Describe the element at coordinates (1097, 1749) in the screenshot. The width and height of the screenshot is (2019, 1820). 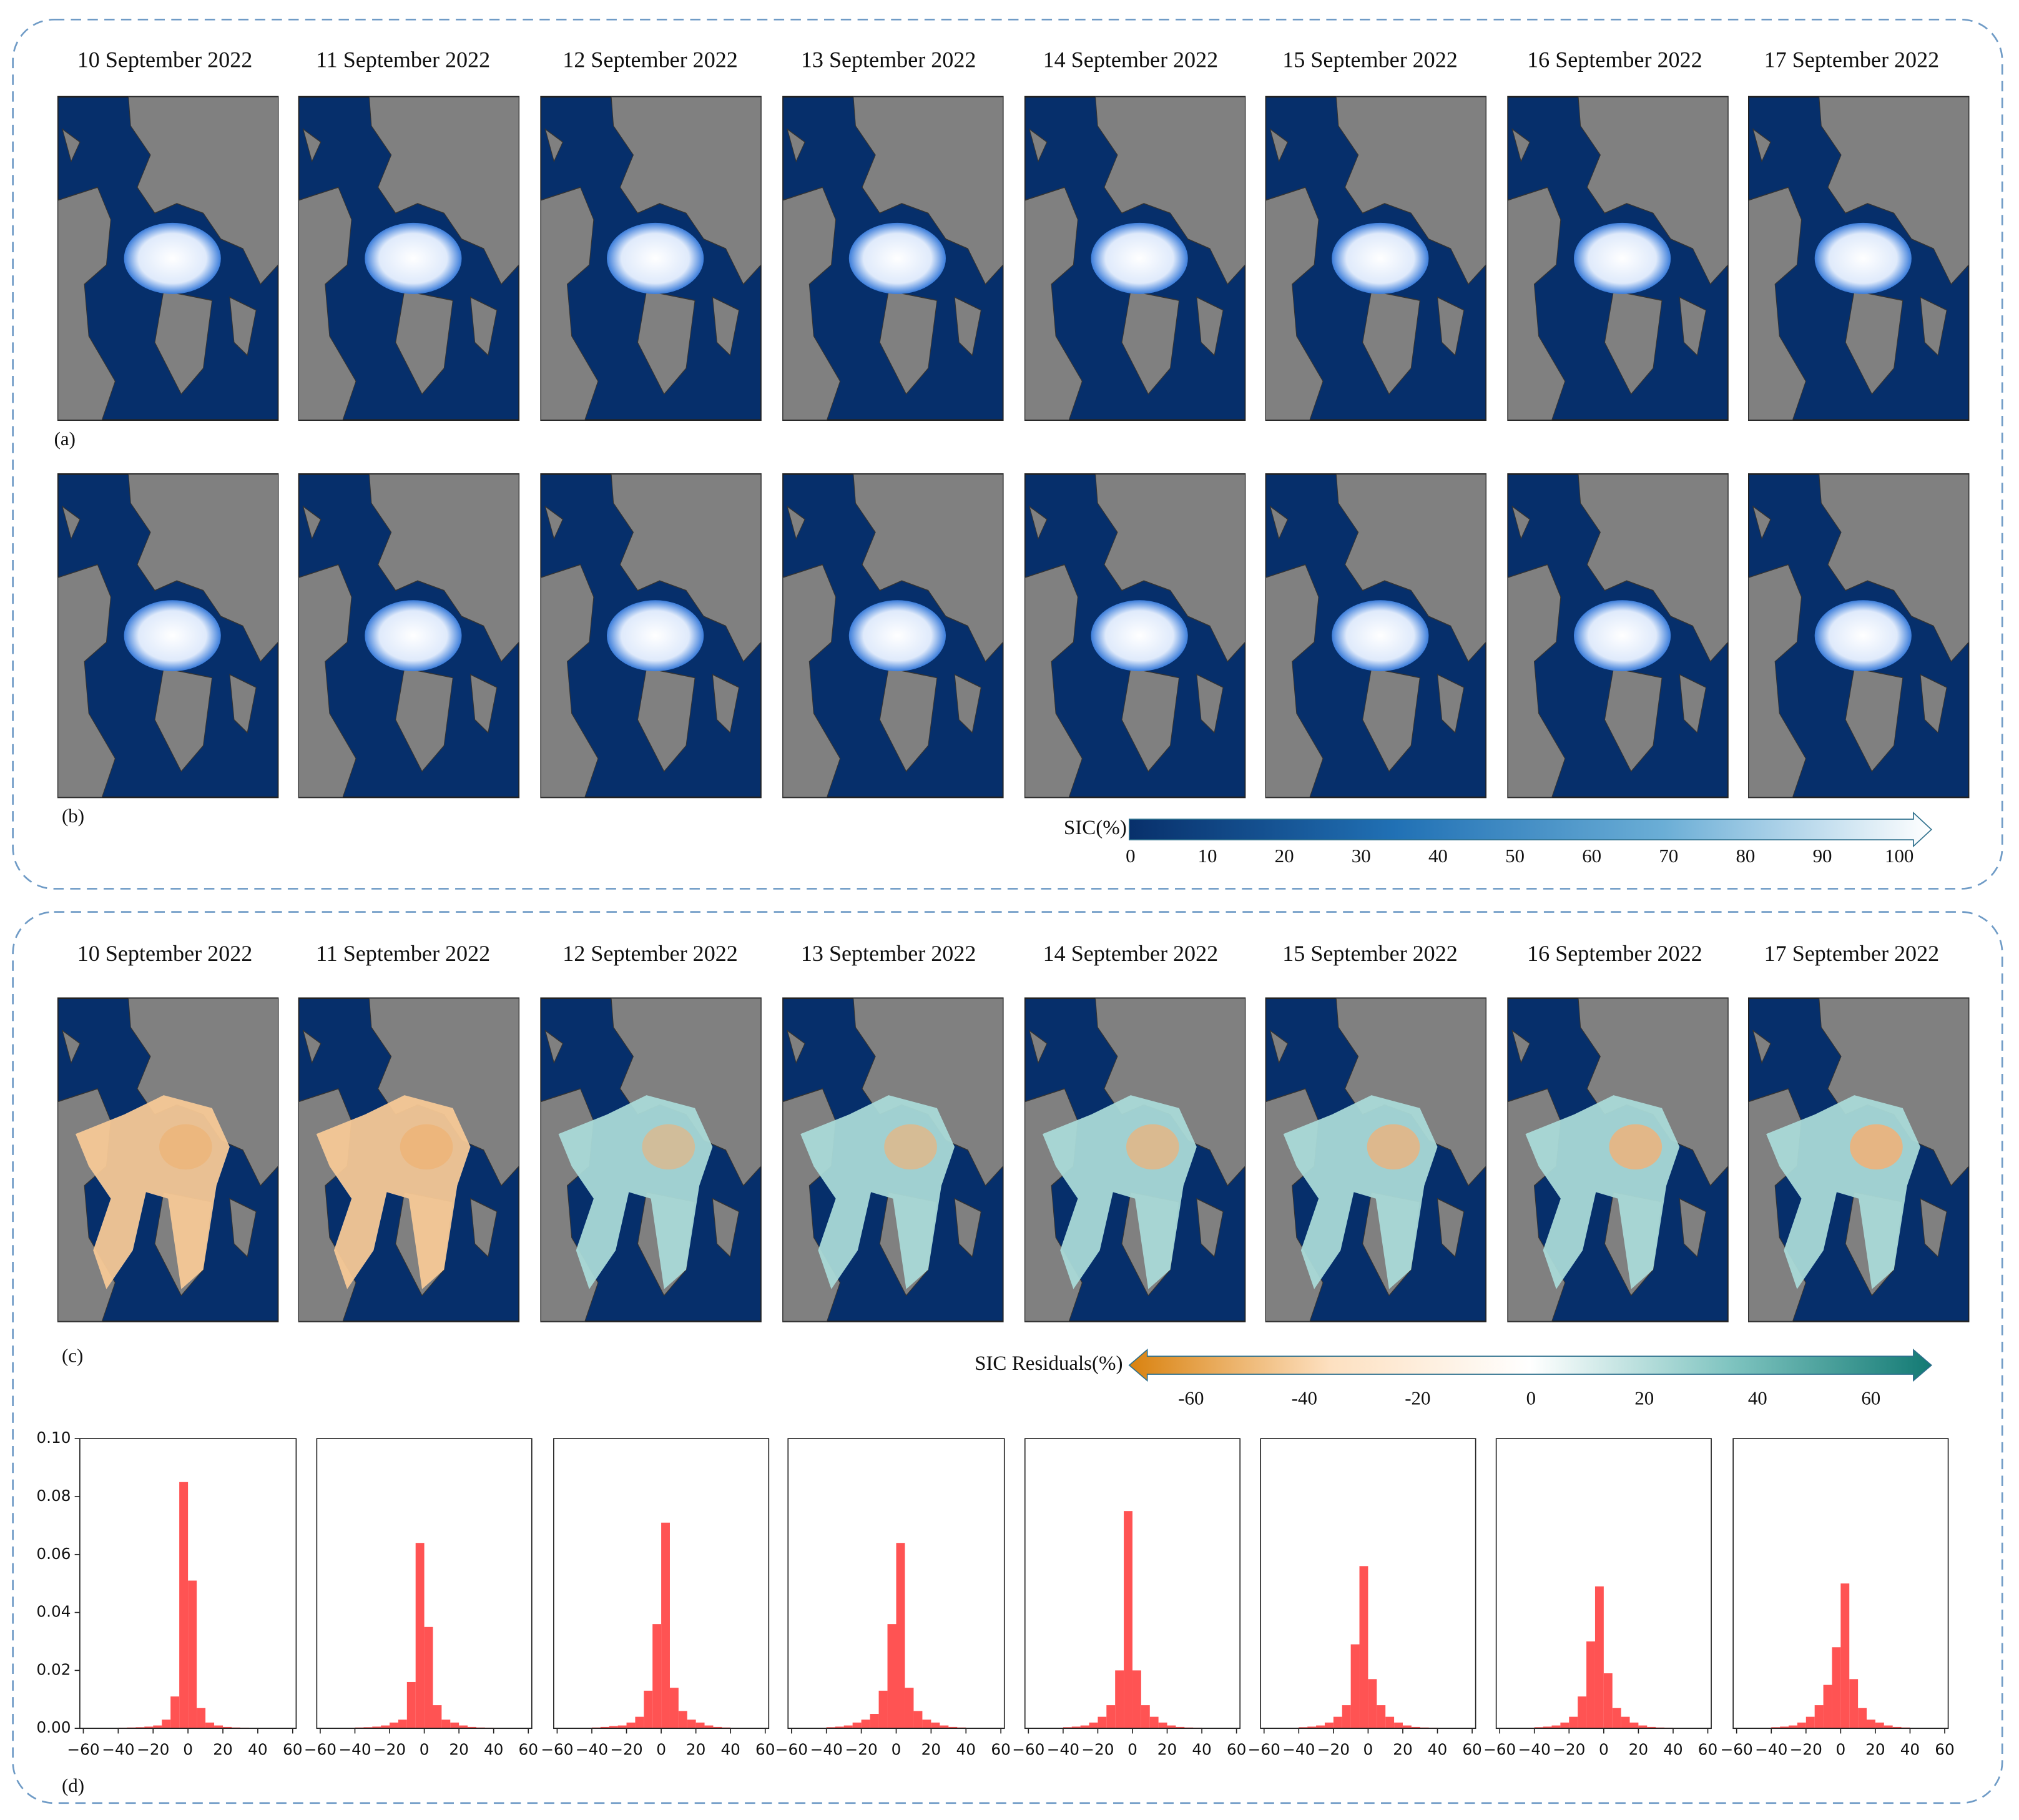
I see `x-tick-label: −20` at that location.